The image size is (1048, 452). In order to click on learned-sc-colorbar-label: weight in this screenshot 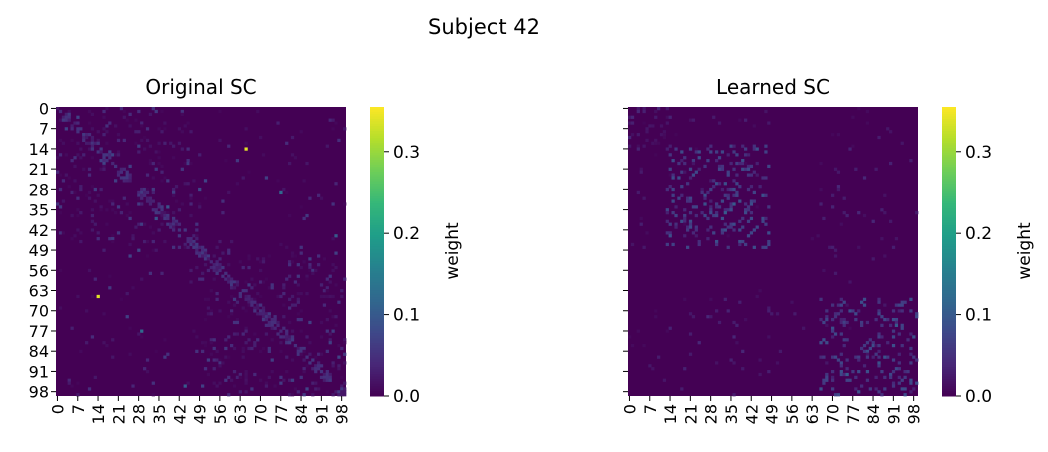, I will do `click(1025, 251)`.